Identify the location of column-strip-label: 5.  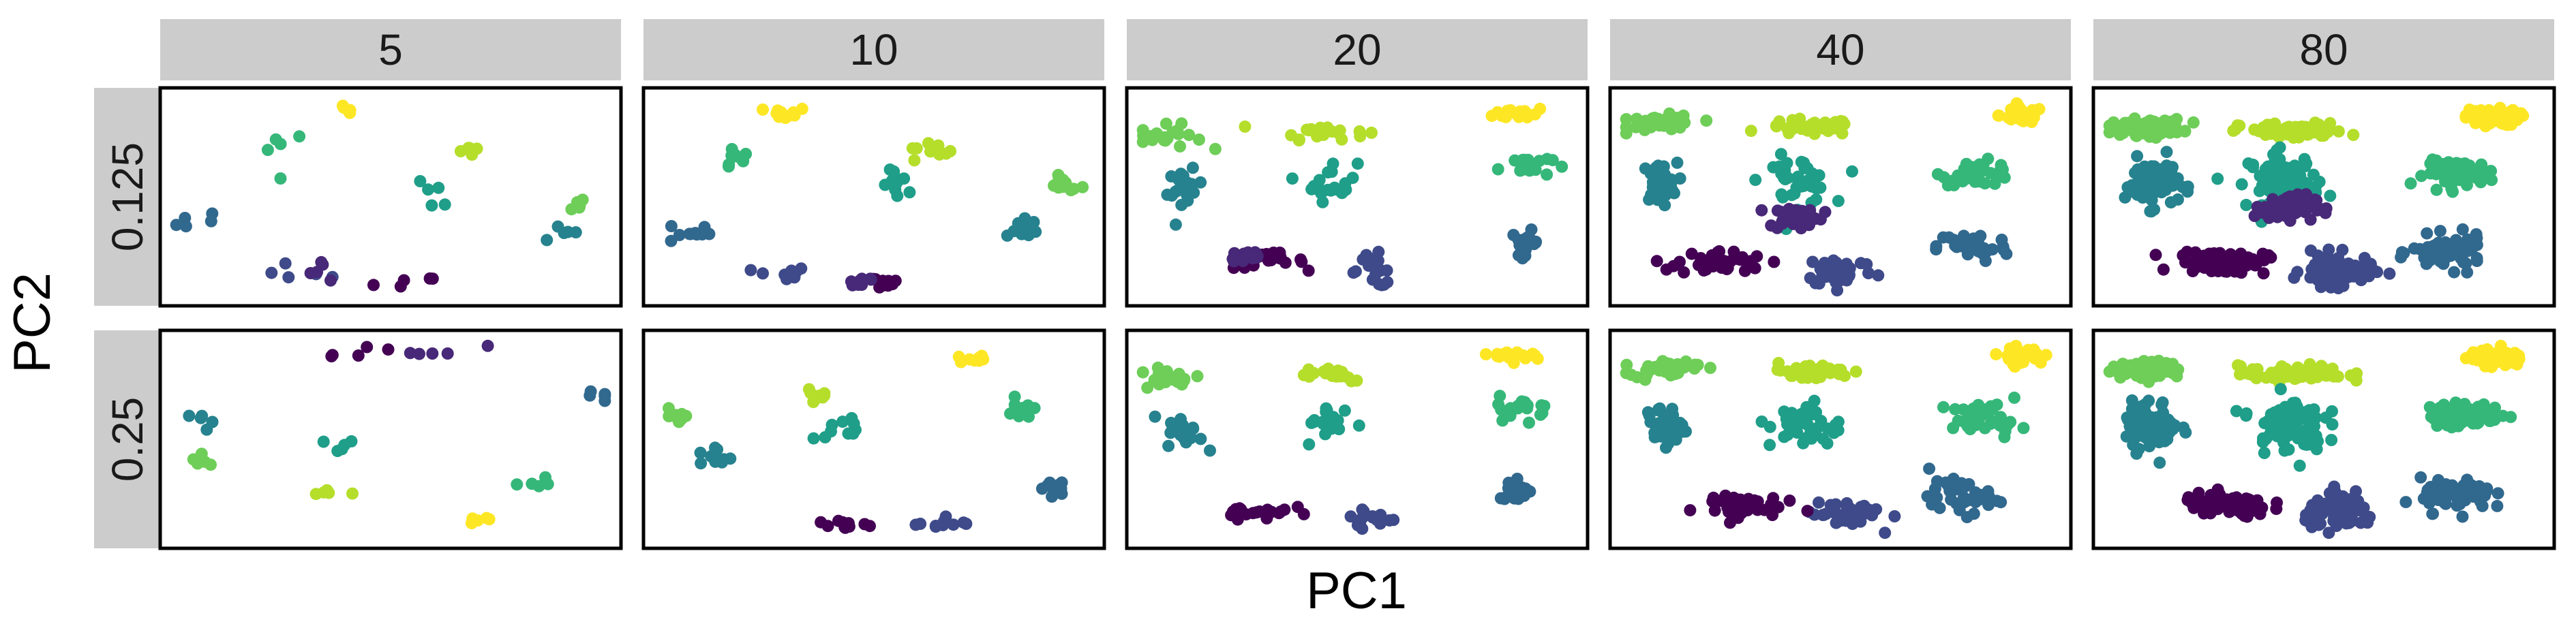
(390, 50).